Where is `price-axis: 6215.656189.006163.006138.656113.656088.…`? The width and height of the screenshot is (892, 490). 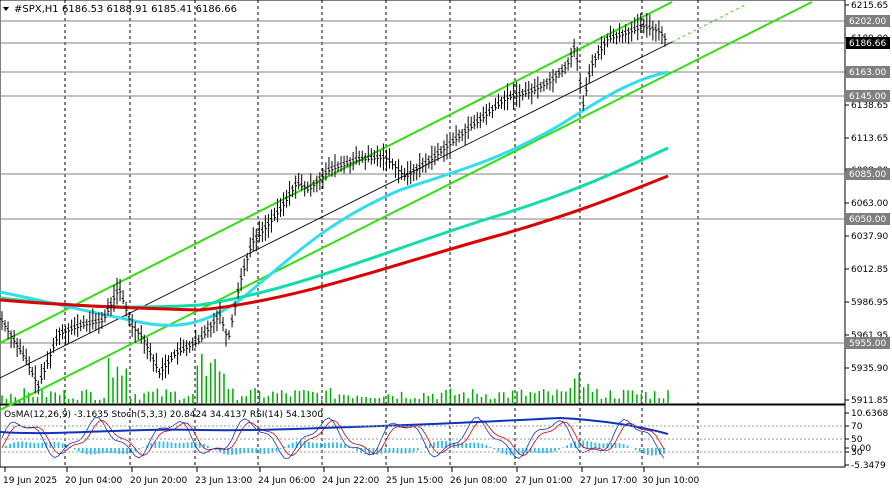 price-axis: 6215.656189.006163.006138.656113.656088.… is located at coordinates (867, 203).